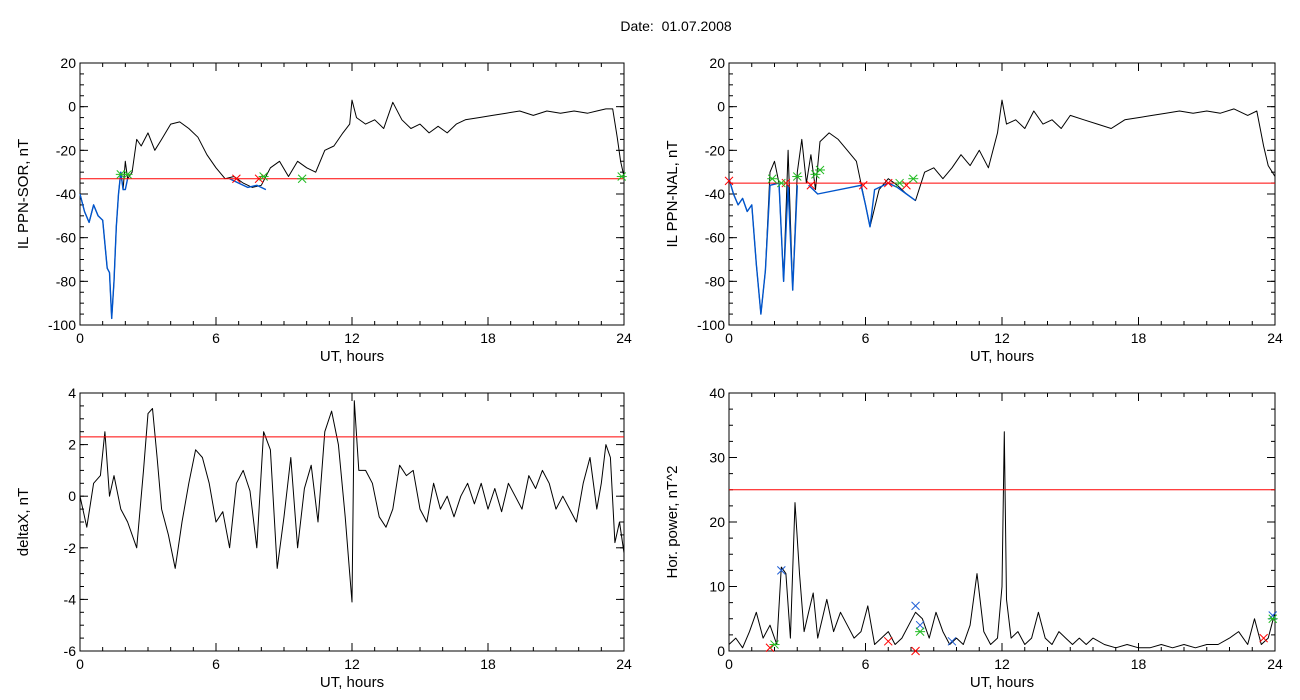  Describe the element at coordinates (717, 393) in the screenshot. I see `y-tick-label: 40` at that location.